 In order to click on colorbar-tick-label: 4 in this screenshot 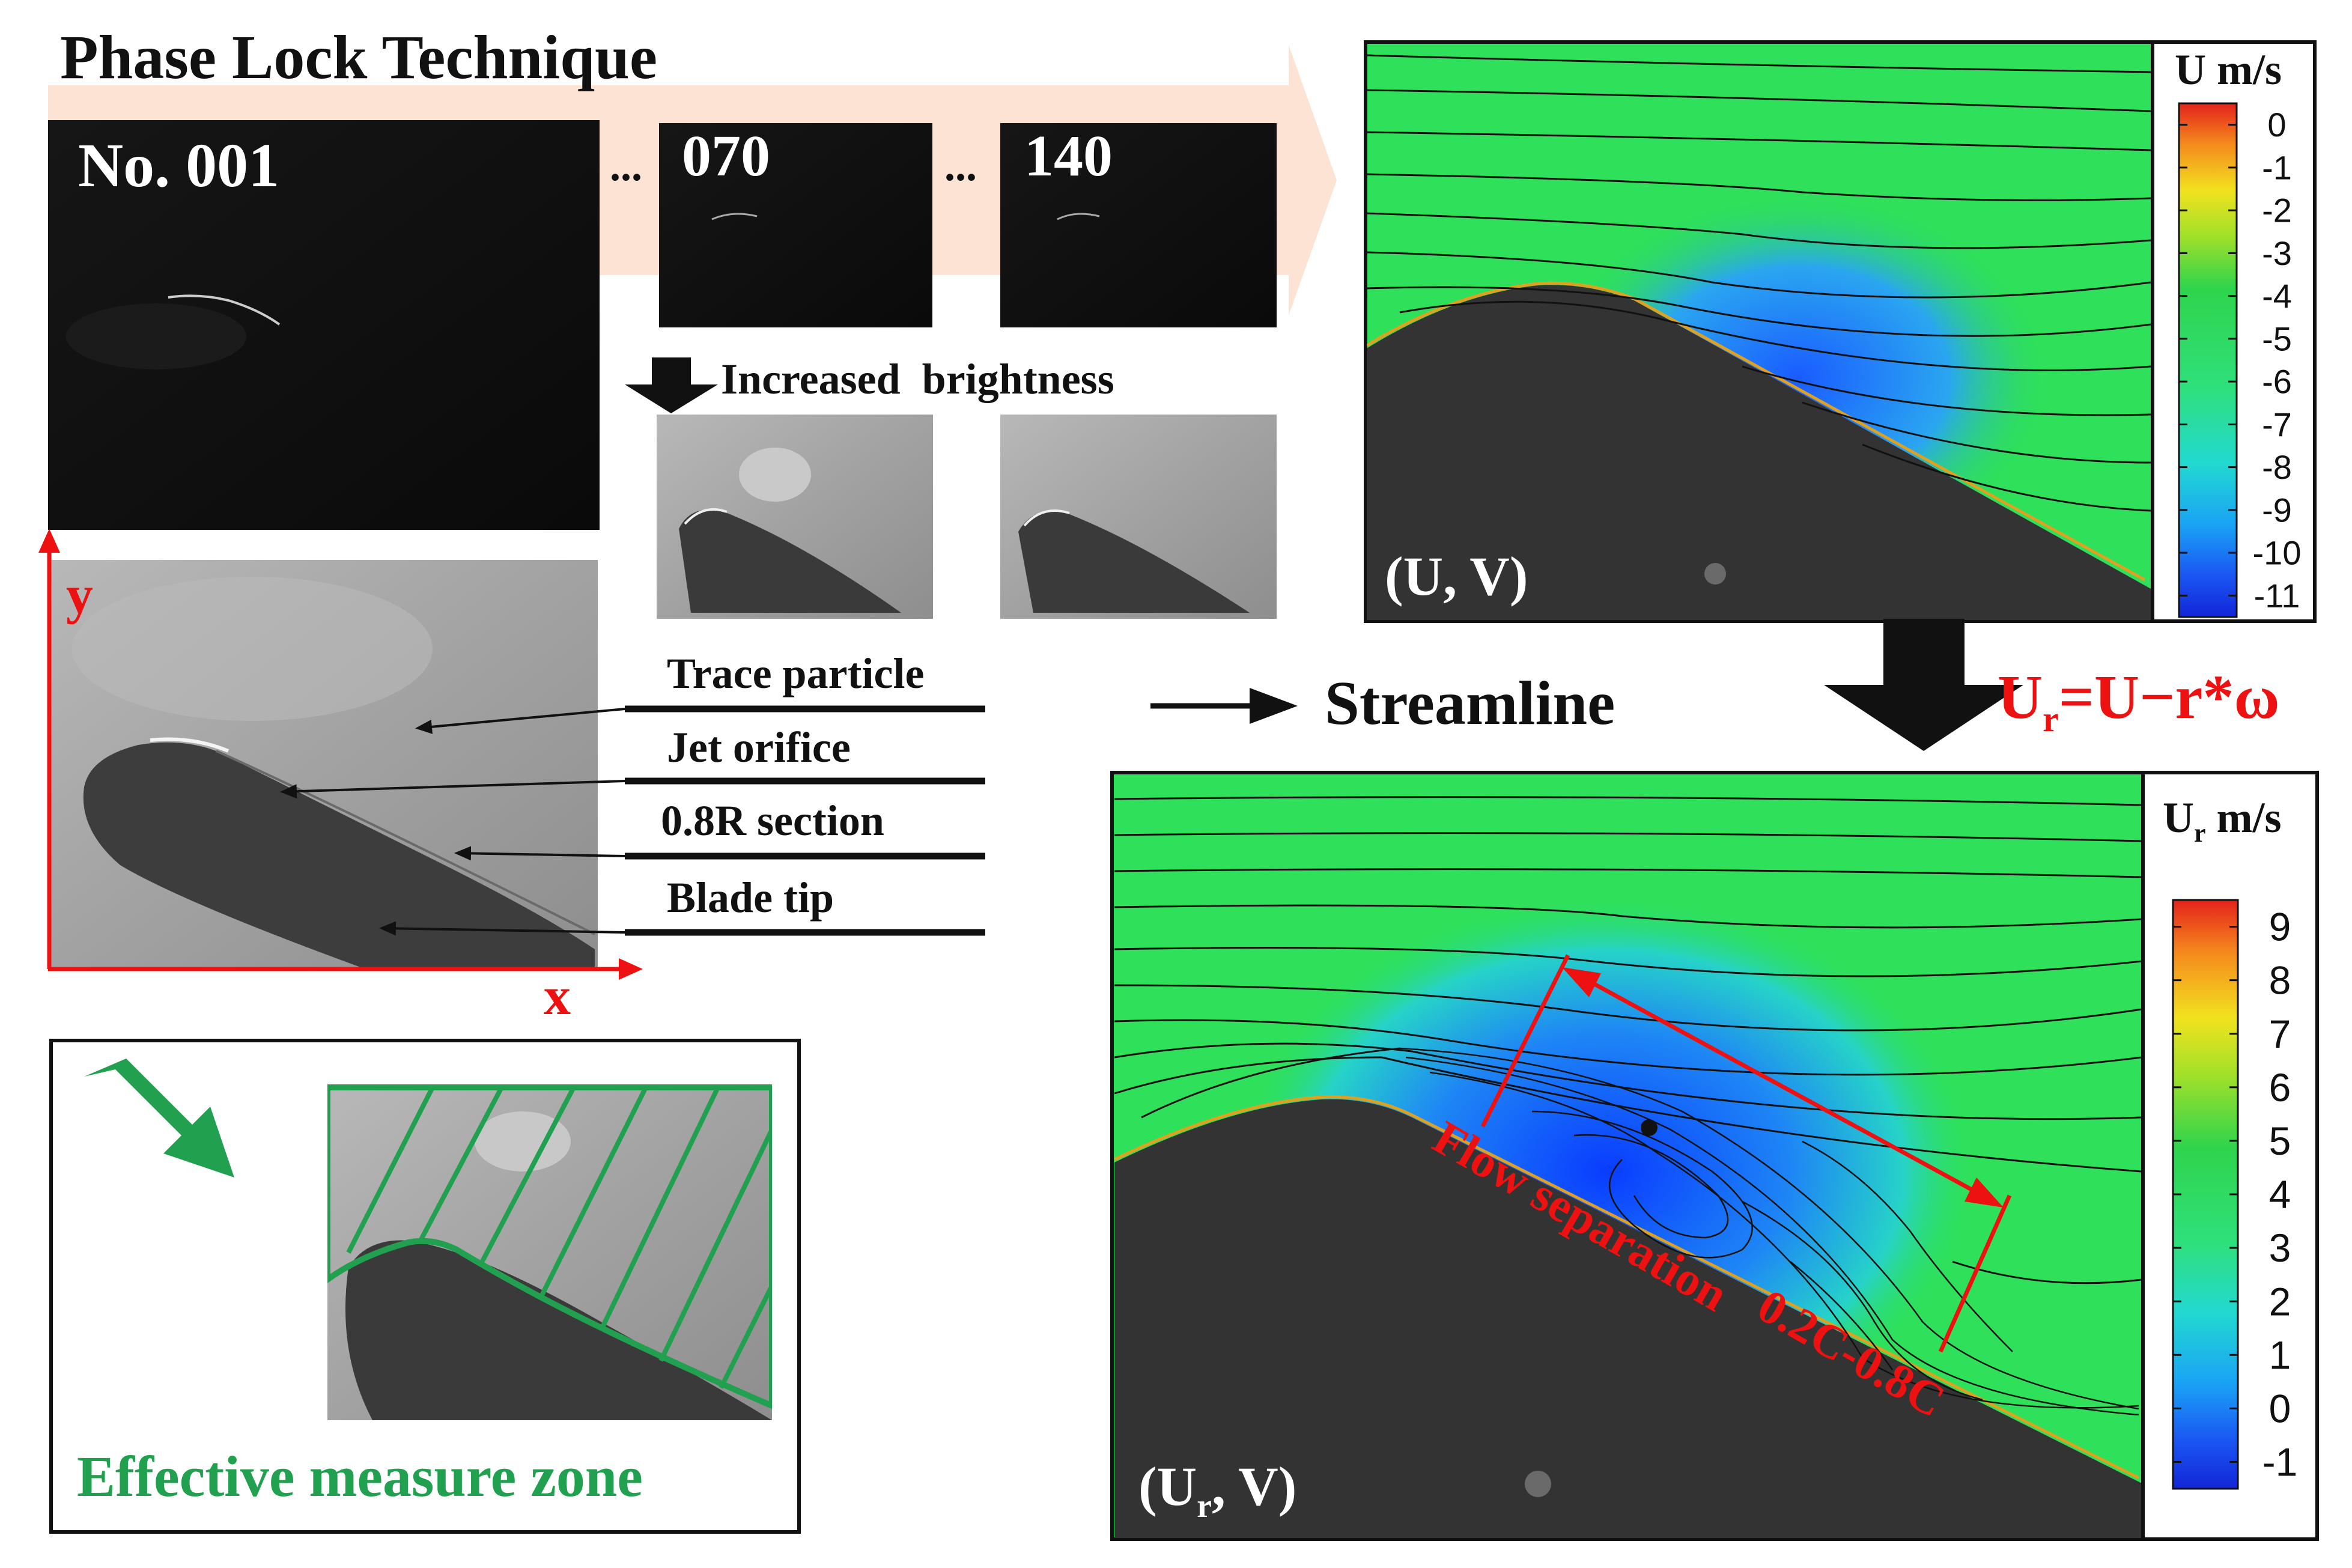, I will do `click(2280, 1194)`.